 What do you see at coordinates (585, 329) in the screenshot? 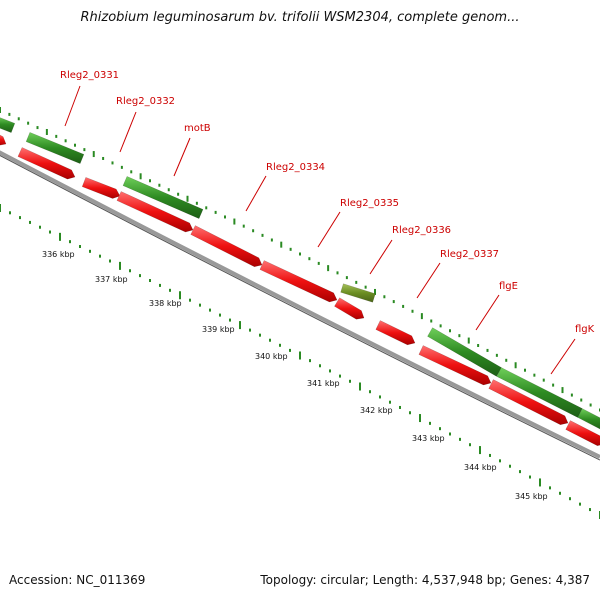
I see `gene-label-flgk: flgK` at bounding box center [585, 329].